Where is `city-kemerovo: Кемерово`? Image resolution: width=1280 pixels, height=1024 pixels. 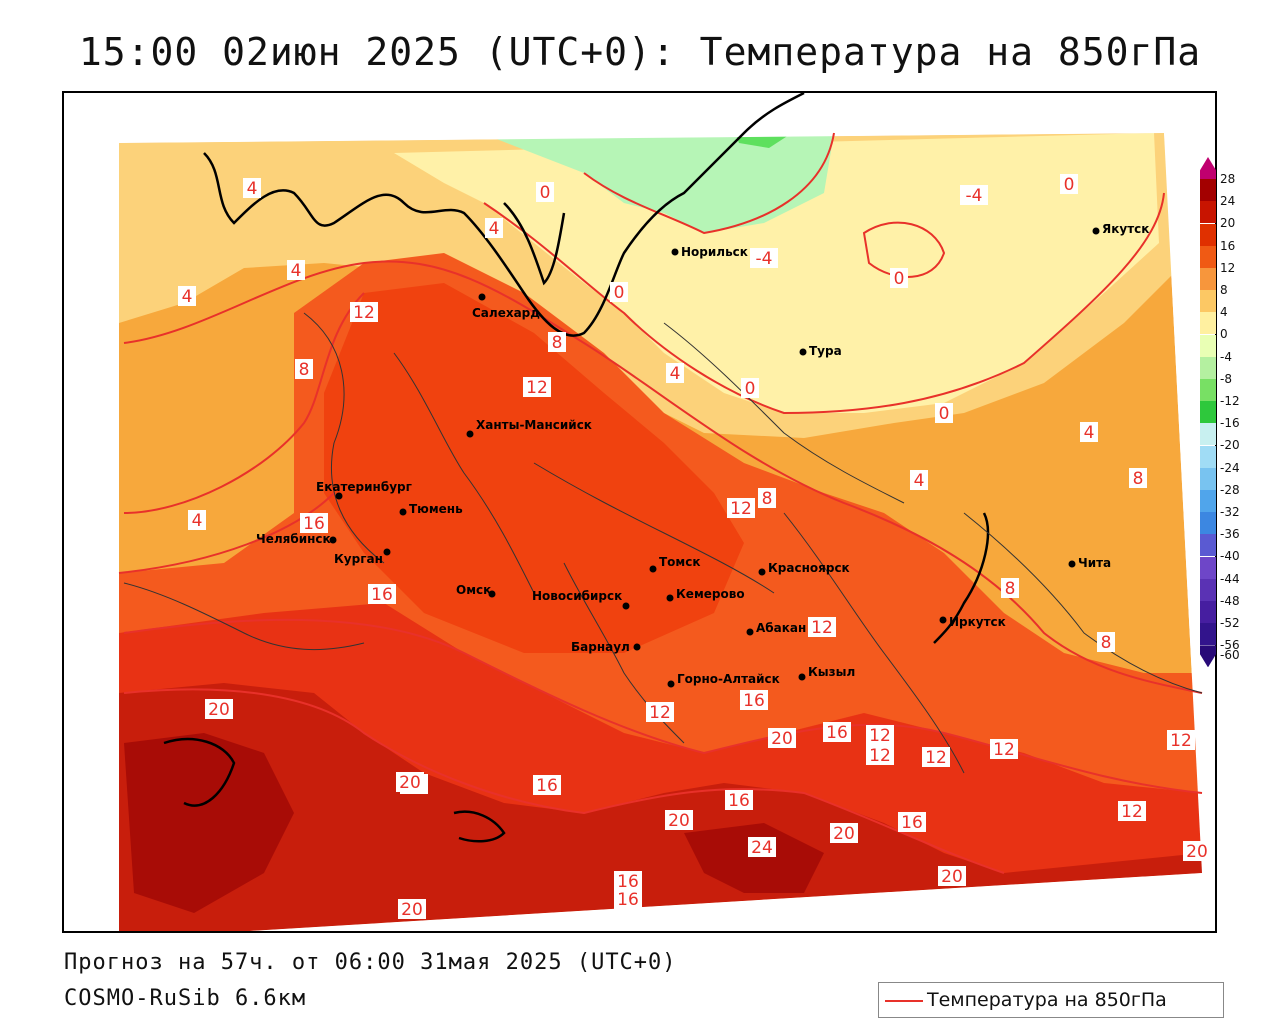
city-kemerovo: Кемерово is located at coordinates (705, 594).